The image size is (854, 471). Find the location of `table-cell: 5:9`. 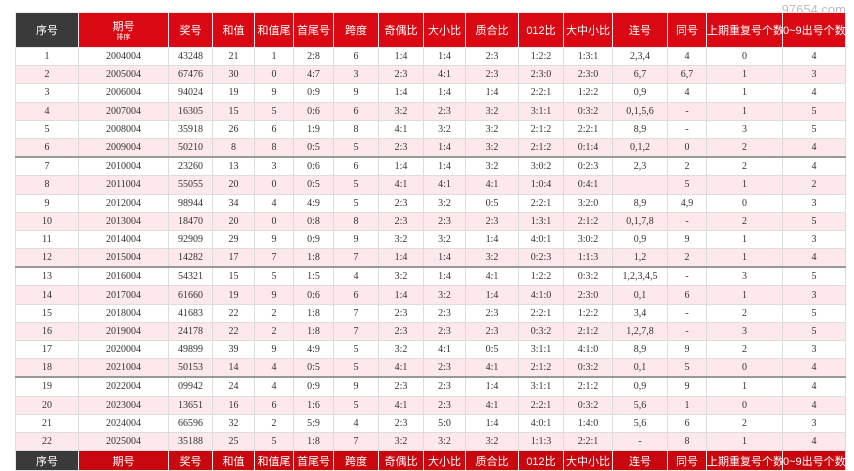

table-cell: 5:9 is located at coordinates (313, 423).